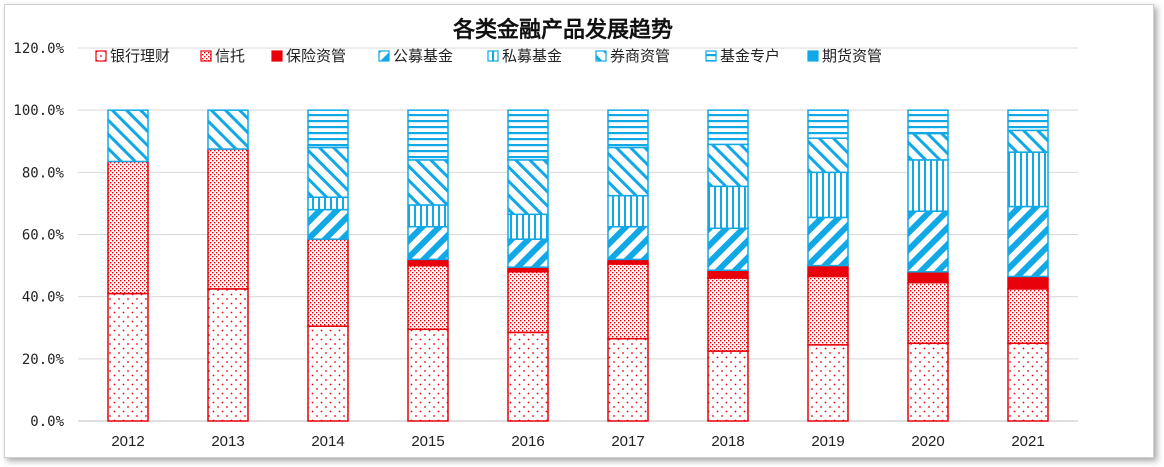  I want to click on x-axis: 2012 2013 2014 2015 2016 2017 2018 2019 2020 2021, so click(577, 441).